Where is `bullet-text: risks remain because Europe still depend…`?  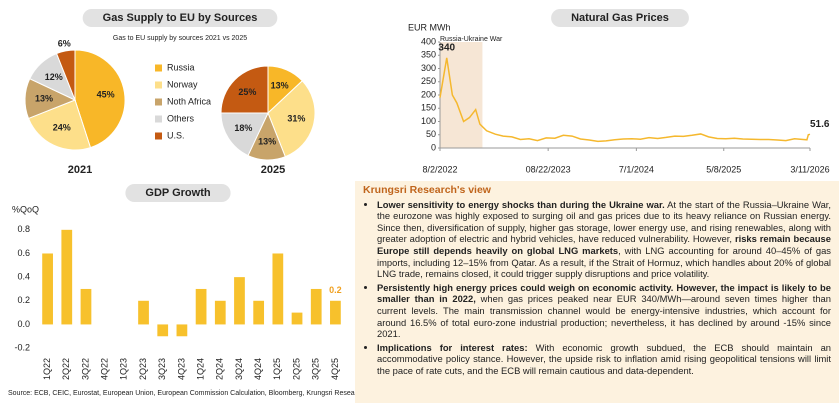
bullet-text: risks remain because Europe still depend… is located at coordinates (604, 244).